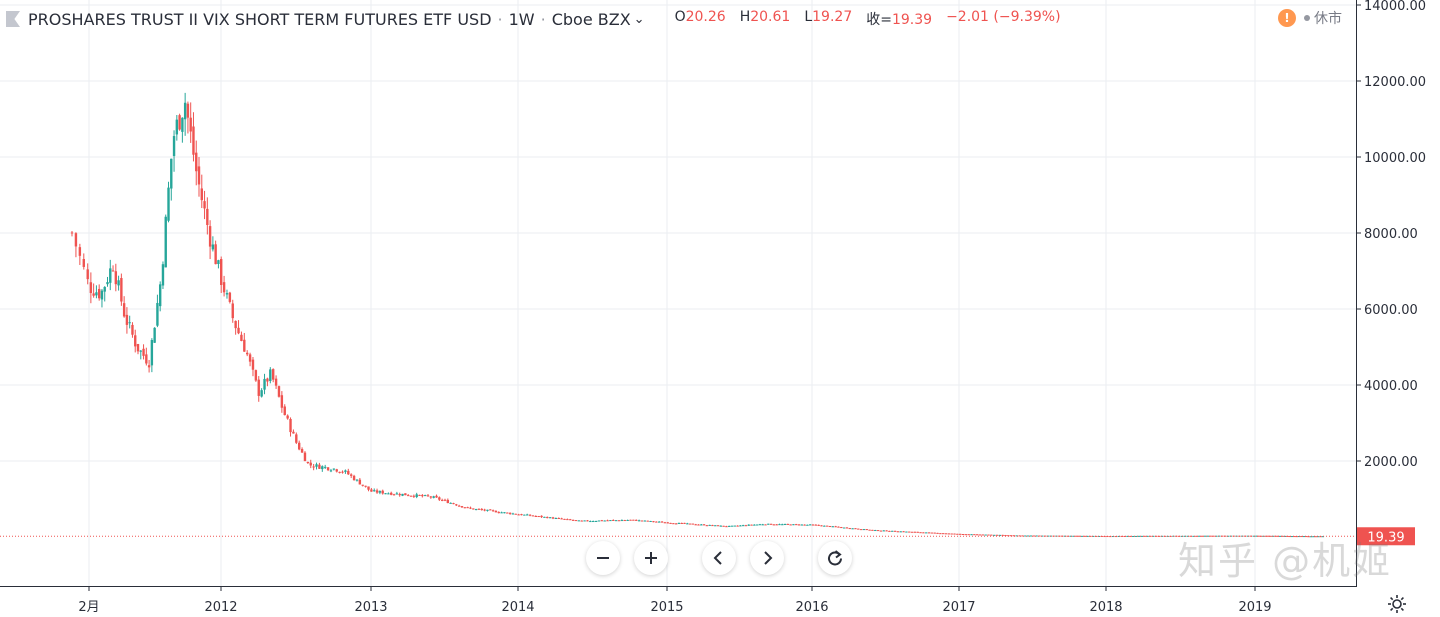 This screenshot has height=617, width=1440. Describe the element at coordinates (1287, 18) in the screenshot. I see `warning-icon: !` at that location.